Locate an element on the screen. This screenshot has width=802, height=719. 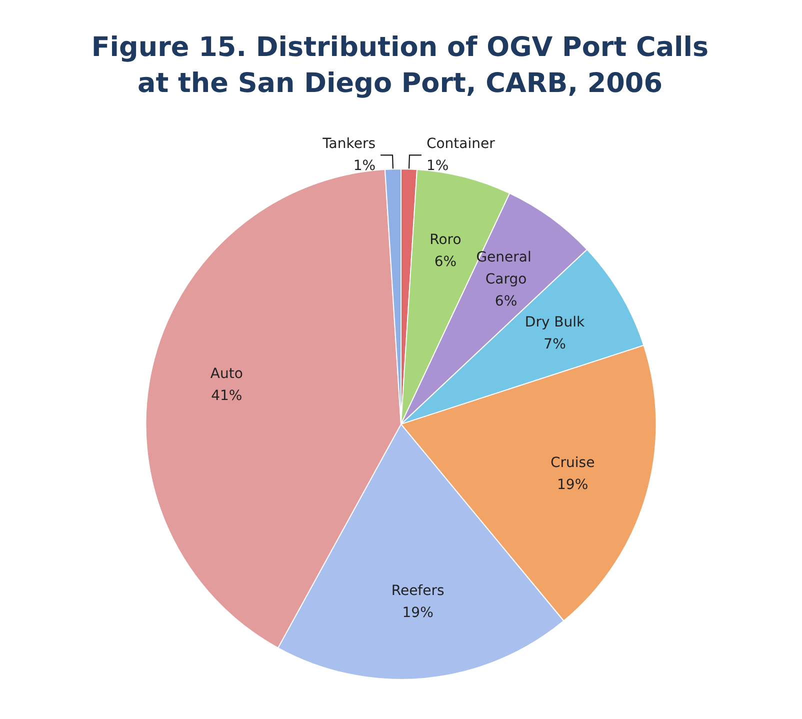
data-label: 41% is located at coordinates (226, 396).